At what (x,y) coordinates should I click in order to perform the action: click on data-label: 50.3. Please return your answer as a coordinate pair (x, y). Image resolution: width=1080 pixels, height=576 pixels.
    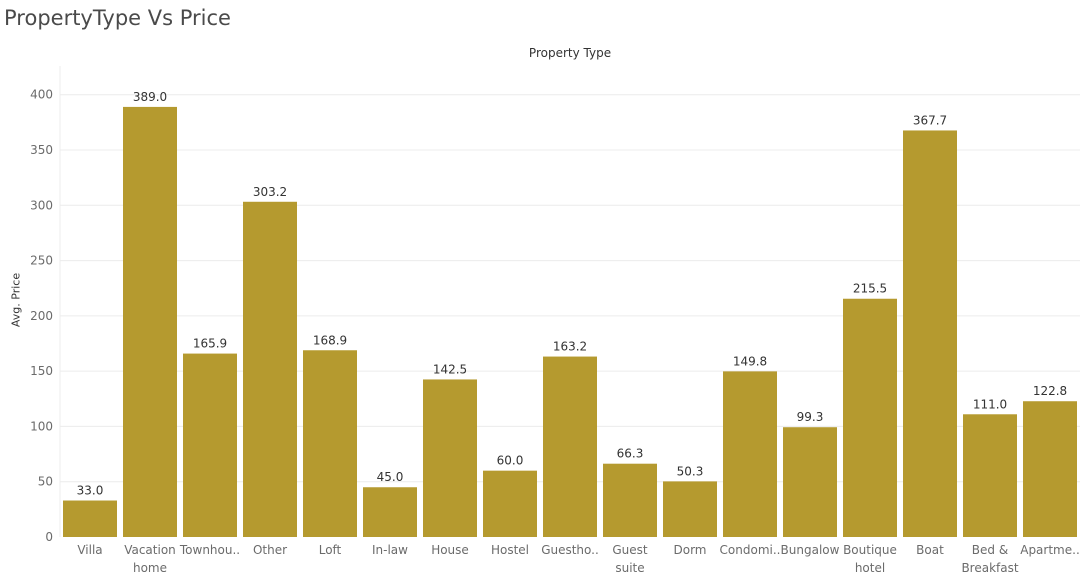
    Looking at the image, I should click on (690, 471).